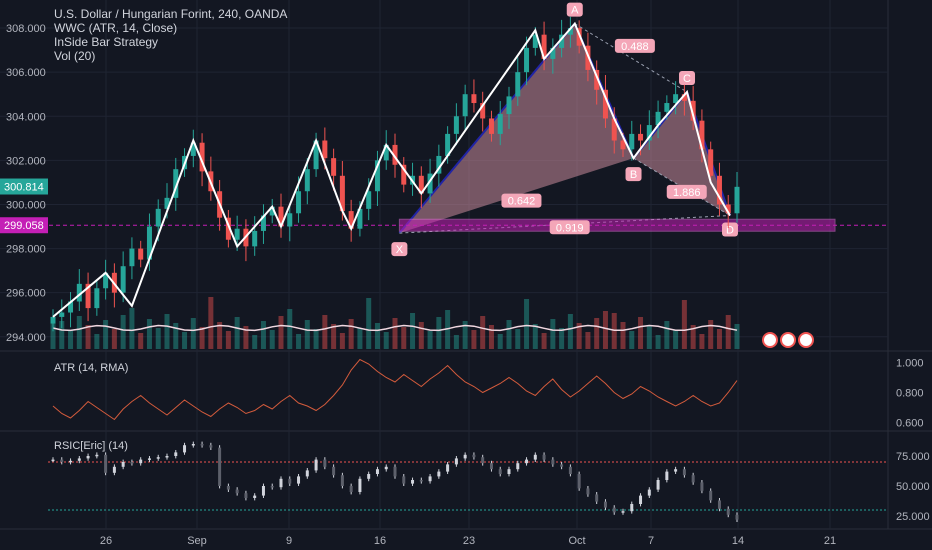 The height and width of the screenshot is (550, 932). What do you see at coordinates (516, 128) in the screenshot?
I see `pattern-xab-triangle` at bounding box center [516, 128].